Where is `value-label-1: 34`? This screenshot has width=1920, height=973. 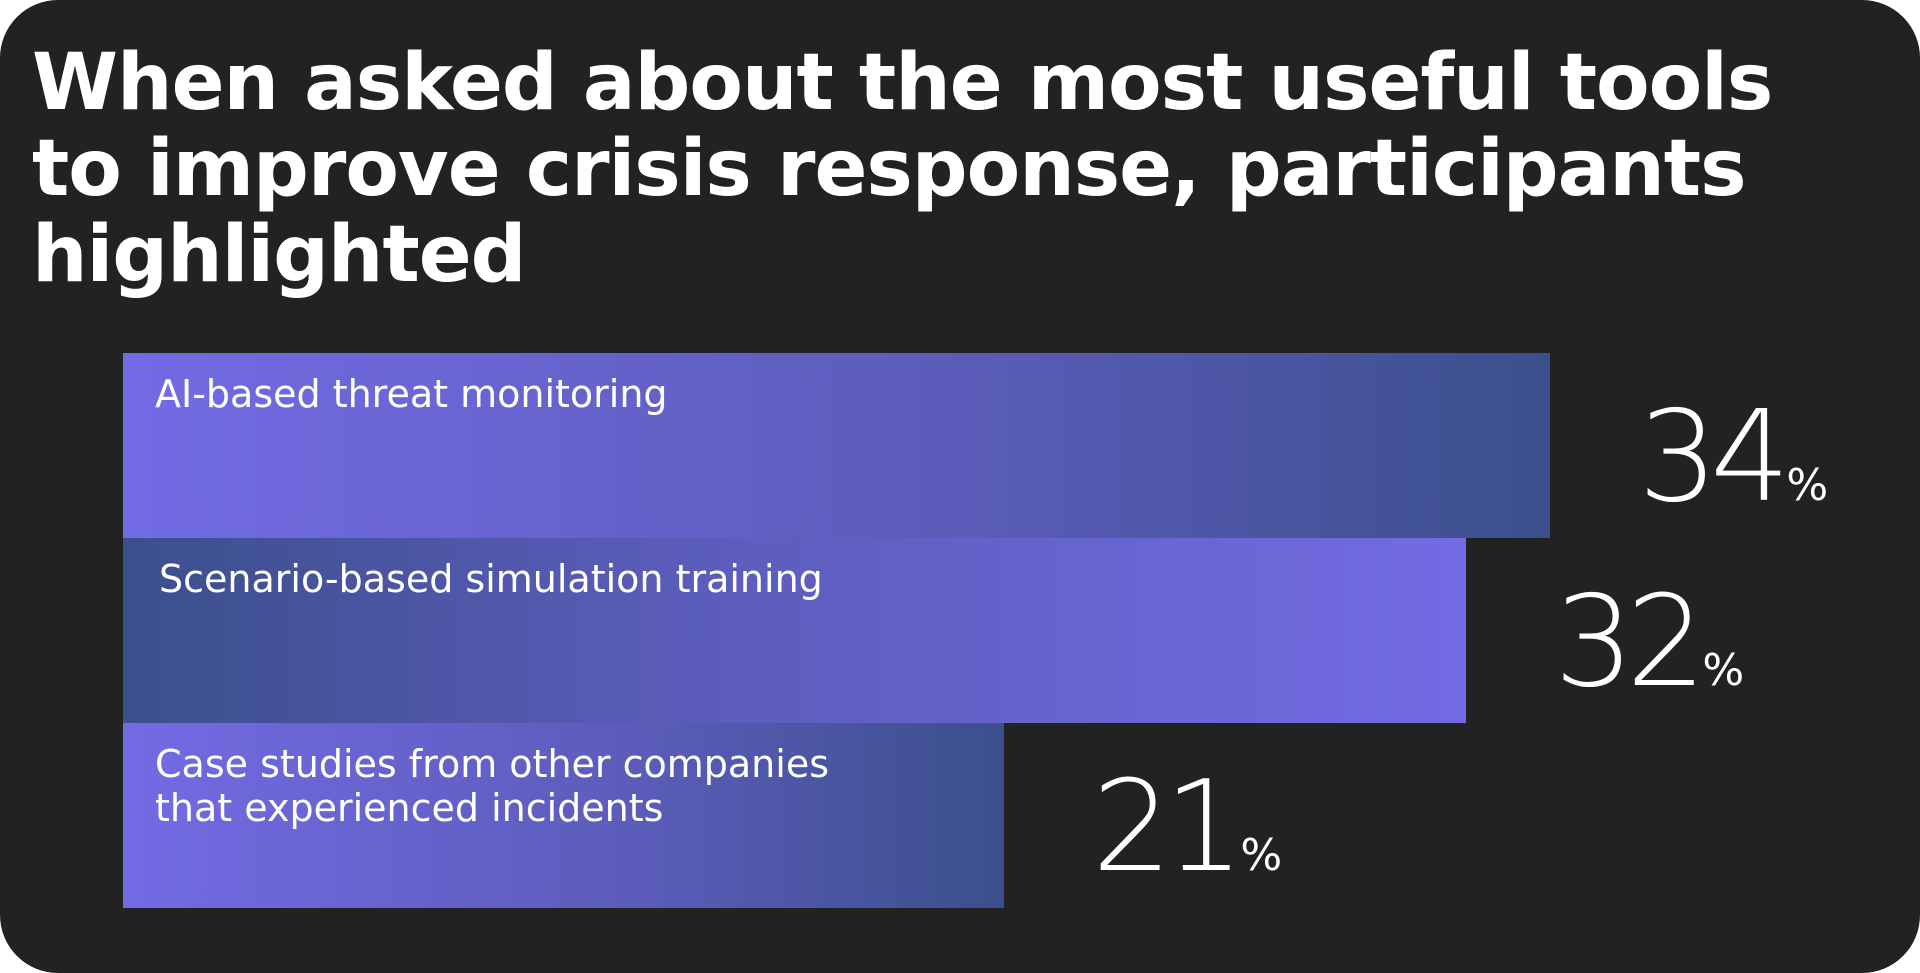
value-label-1: 34 is located at coordinates (1710, 456).